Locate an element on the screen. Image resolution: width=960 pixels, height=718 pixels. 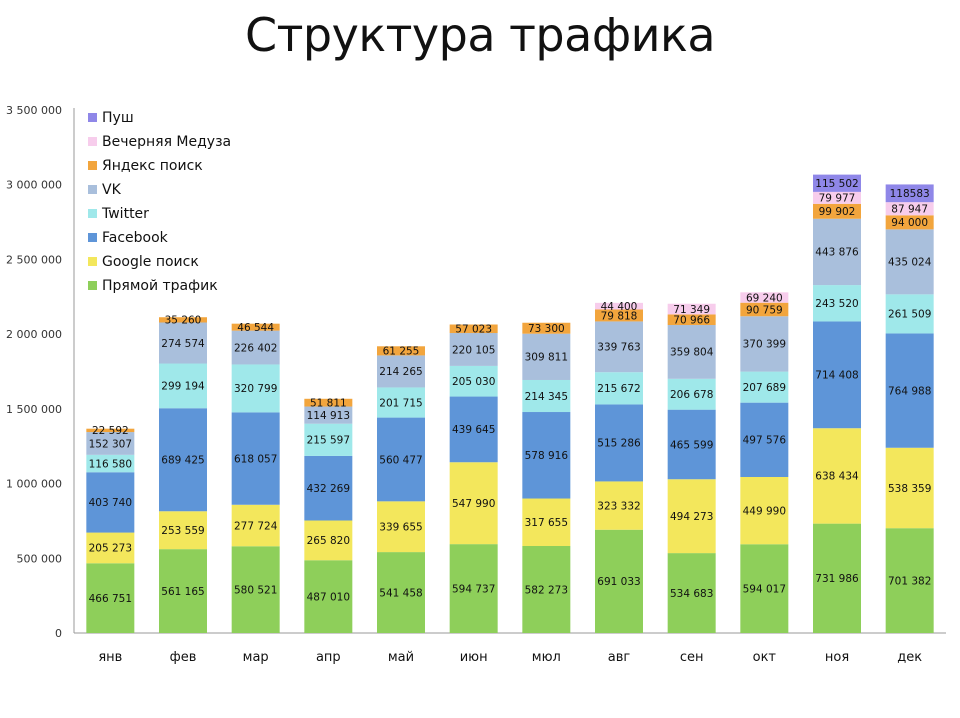
y-tick-label: 2 500 000 is located at coordinates (34, 259).